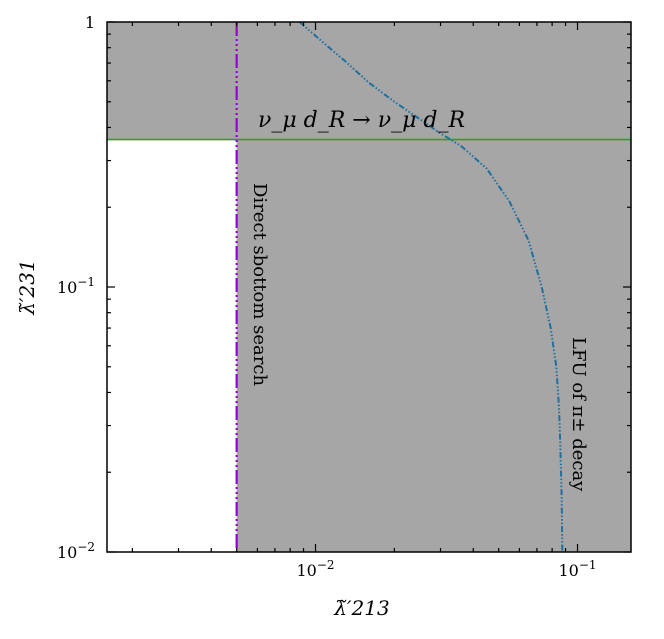  I want to click on y-tick-label: 1, so click(90, 22).